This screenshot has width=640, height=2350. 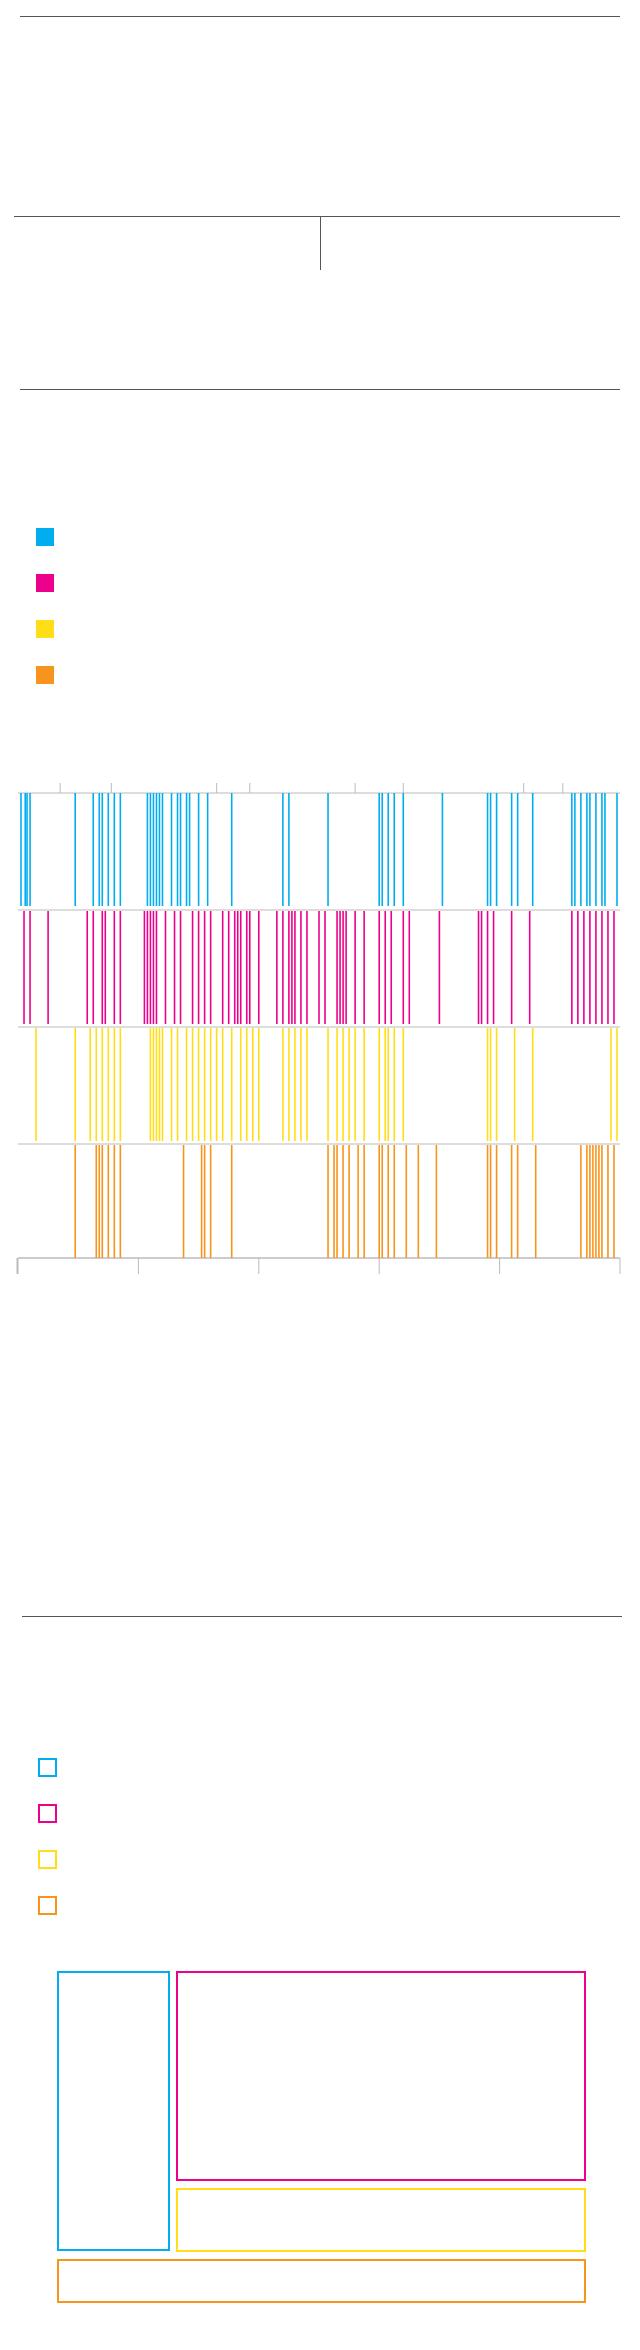 I want to click on legend-outline-swatch-cyan, so click(x=47, y=1767).